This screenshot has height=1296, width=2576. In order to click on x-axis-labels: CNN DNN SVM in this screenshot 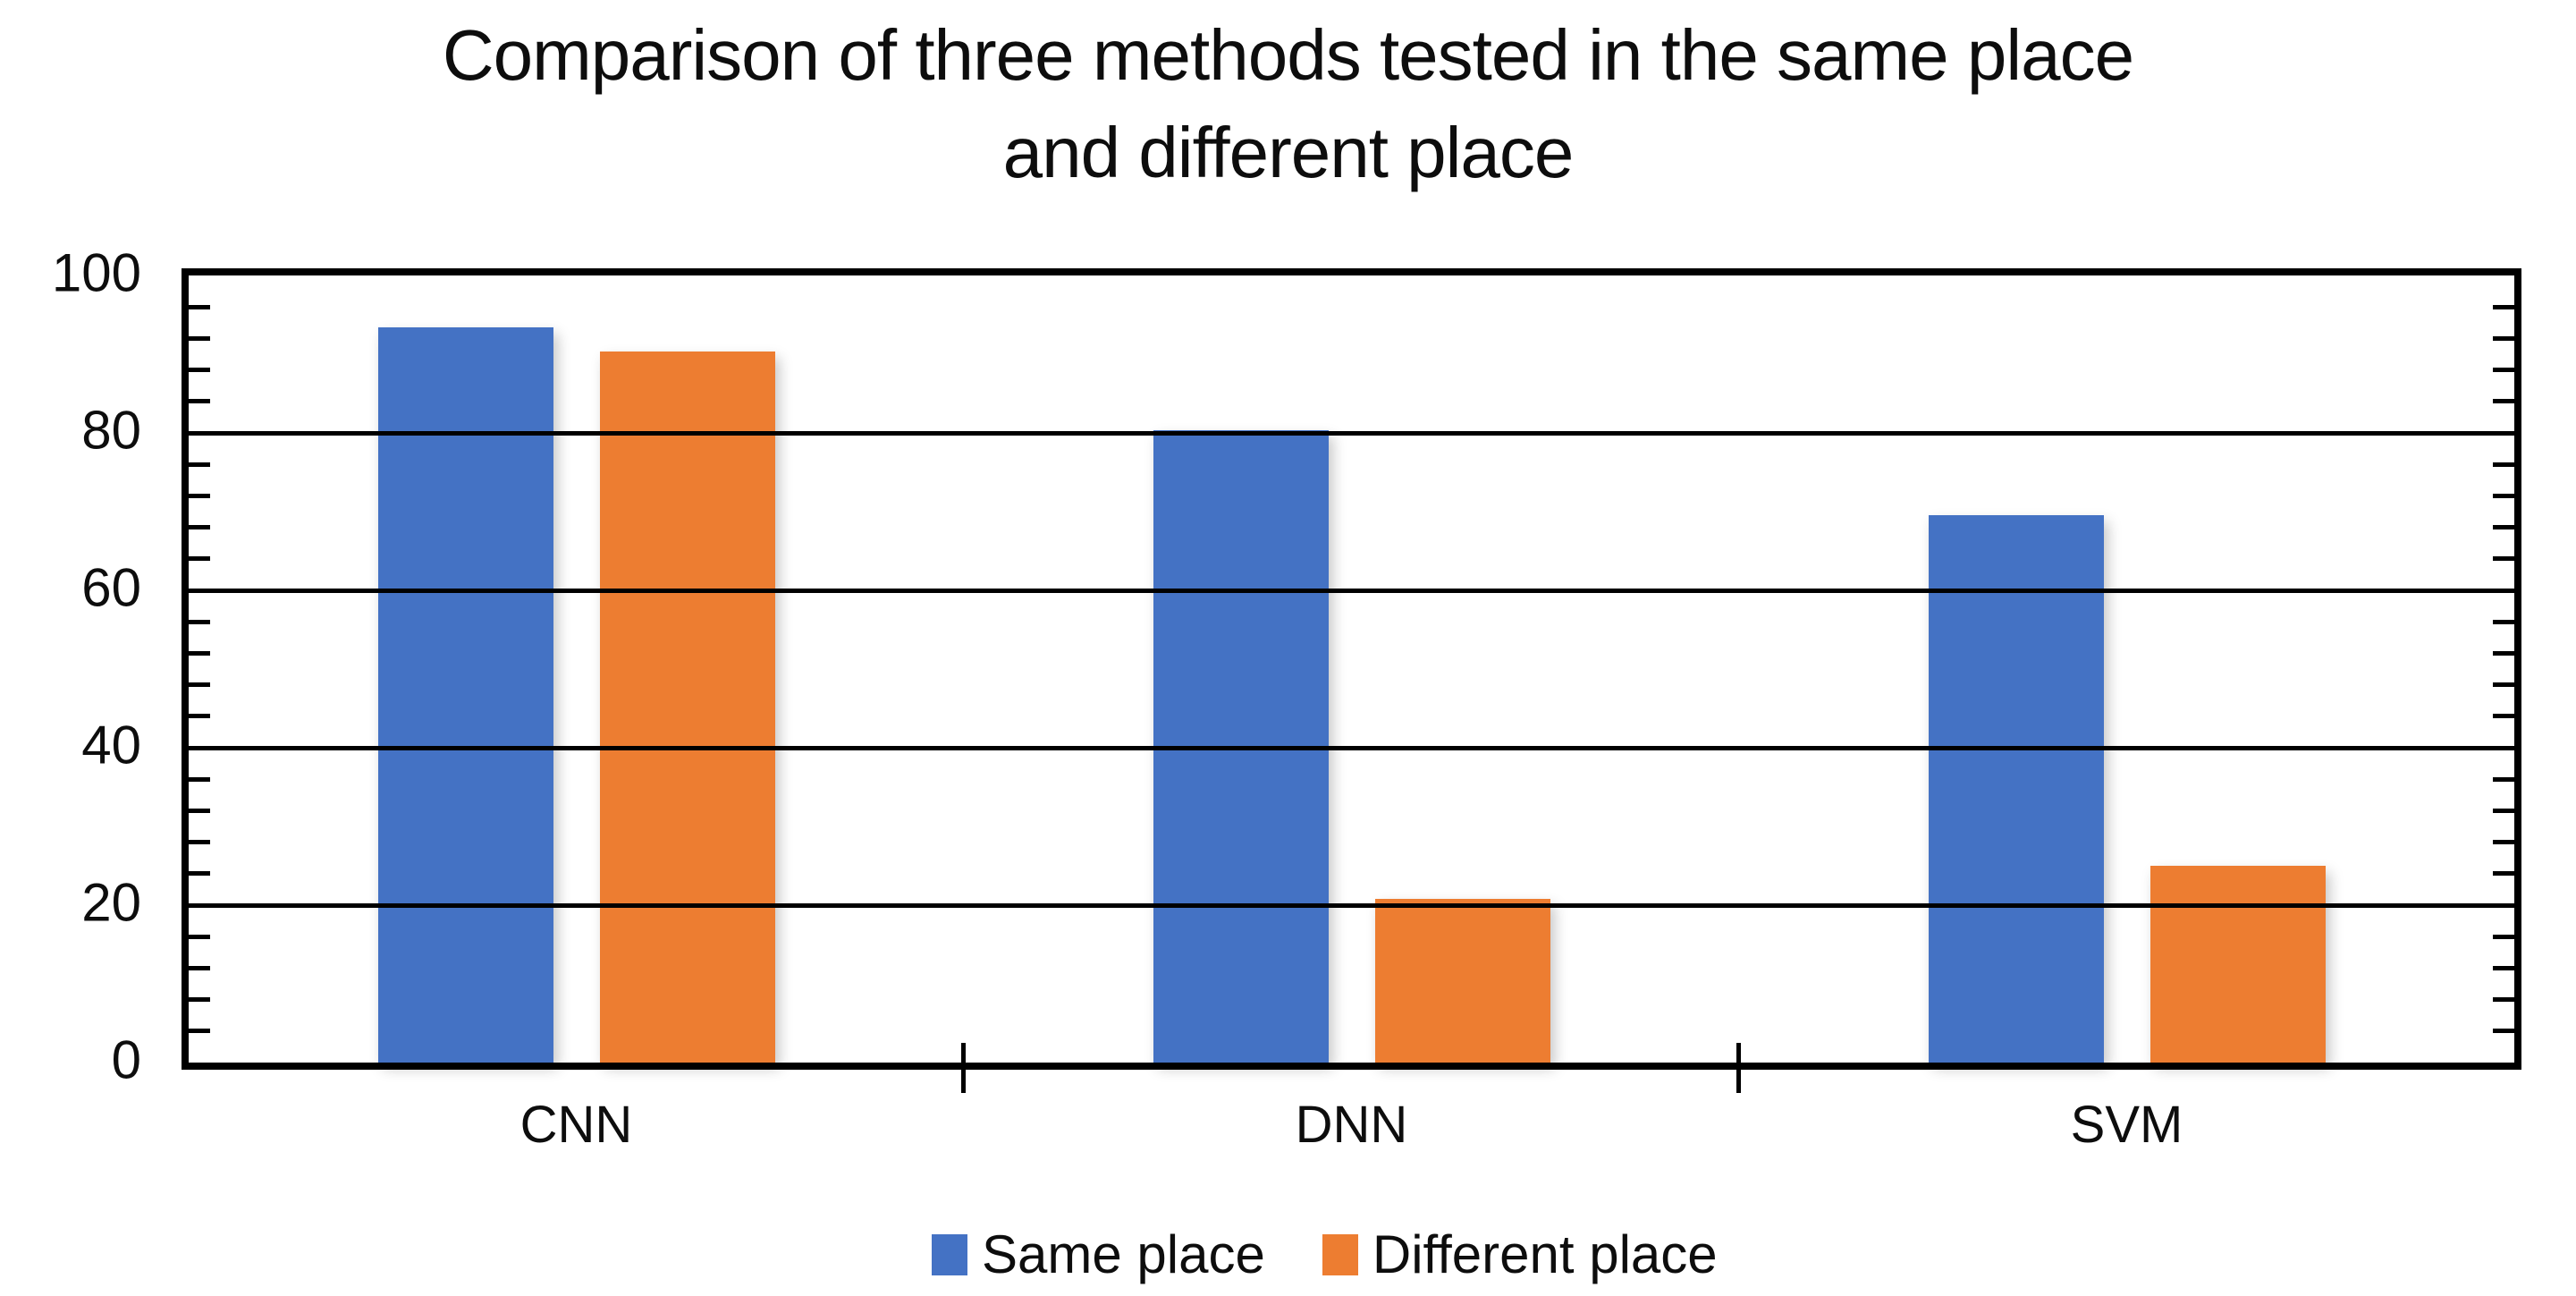, I will do `click(1351, 1125)`.